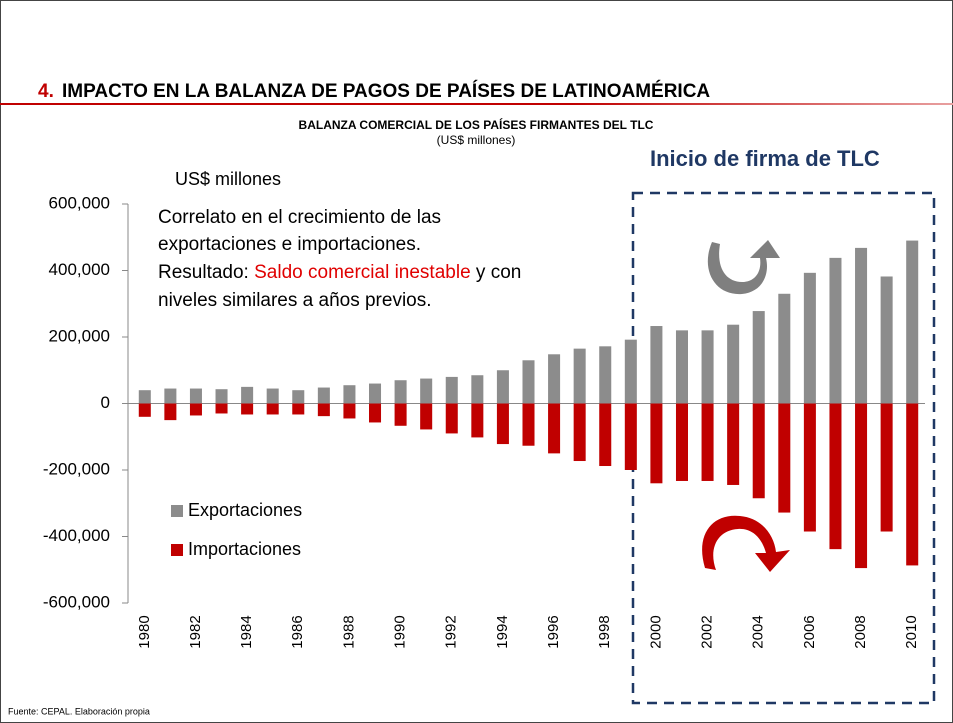 The image size is (953, 723). What do you see at coordinates (297, 631) in the screenshot?
I see `x-tick-label: 1986` at bounding box center [297, 631].